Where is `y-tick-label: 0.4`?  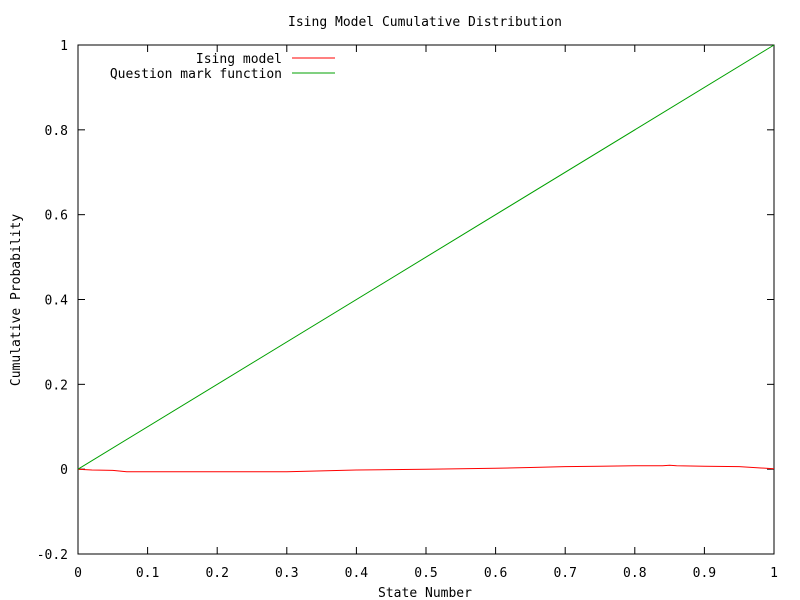 y-tick-label: 0.4 is located at coordinates (57, 301).